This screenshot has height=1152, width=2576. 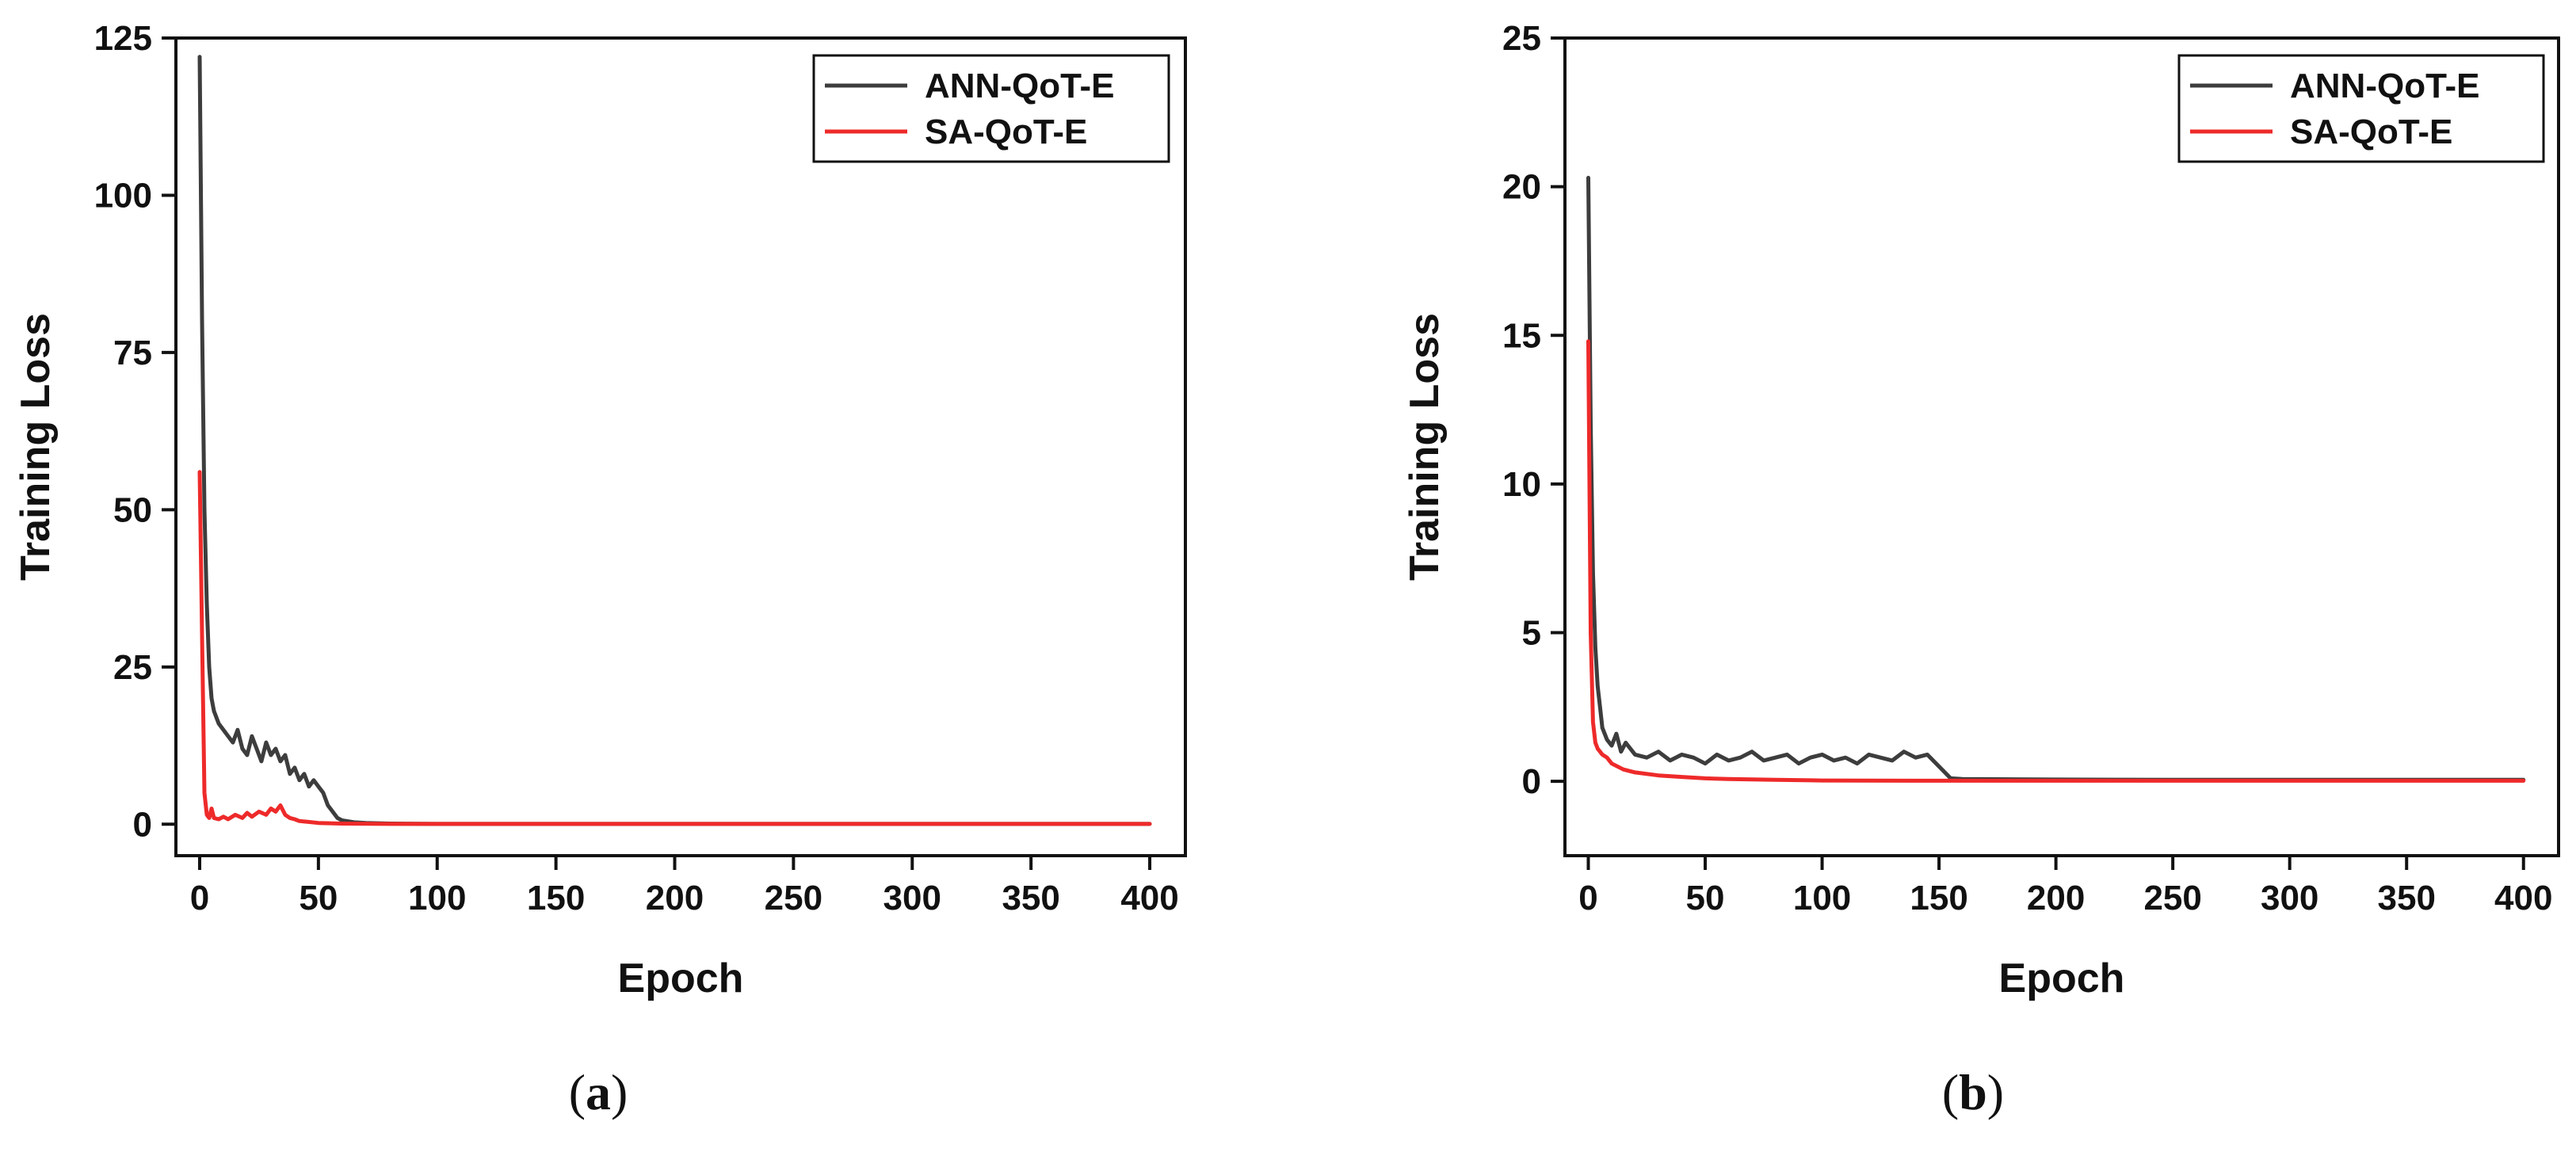 I want to click on subfigure-caption: (a), so click(x=598, y=1092).